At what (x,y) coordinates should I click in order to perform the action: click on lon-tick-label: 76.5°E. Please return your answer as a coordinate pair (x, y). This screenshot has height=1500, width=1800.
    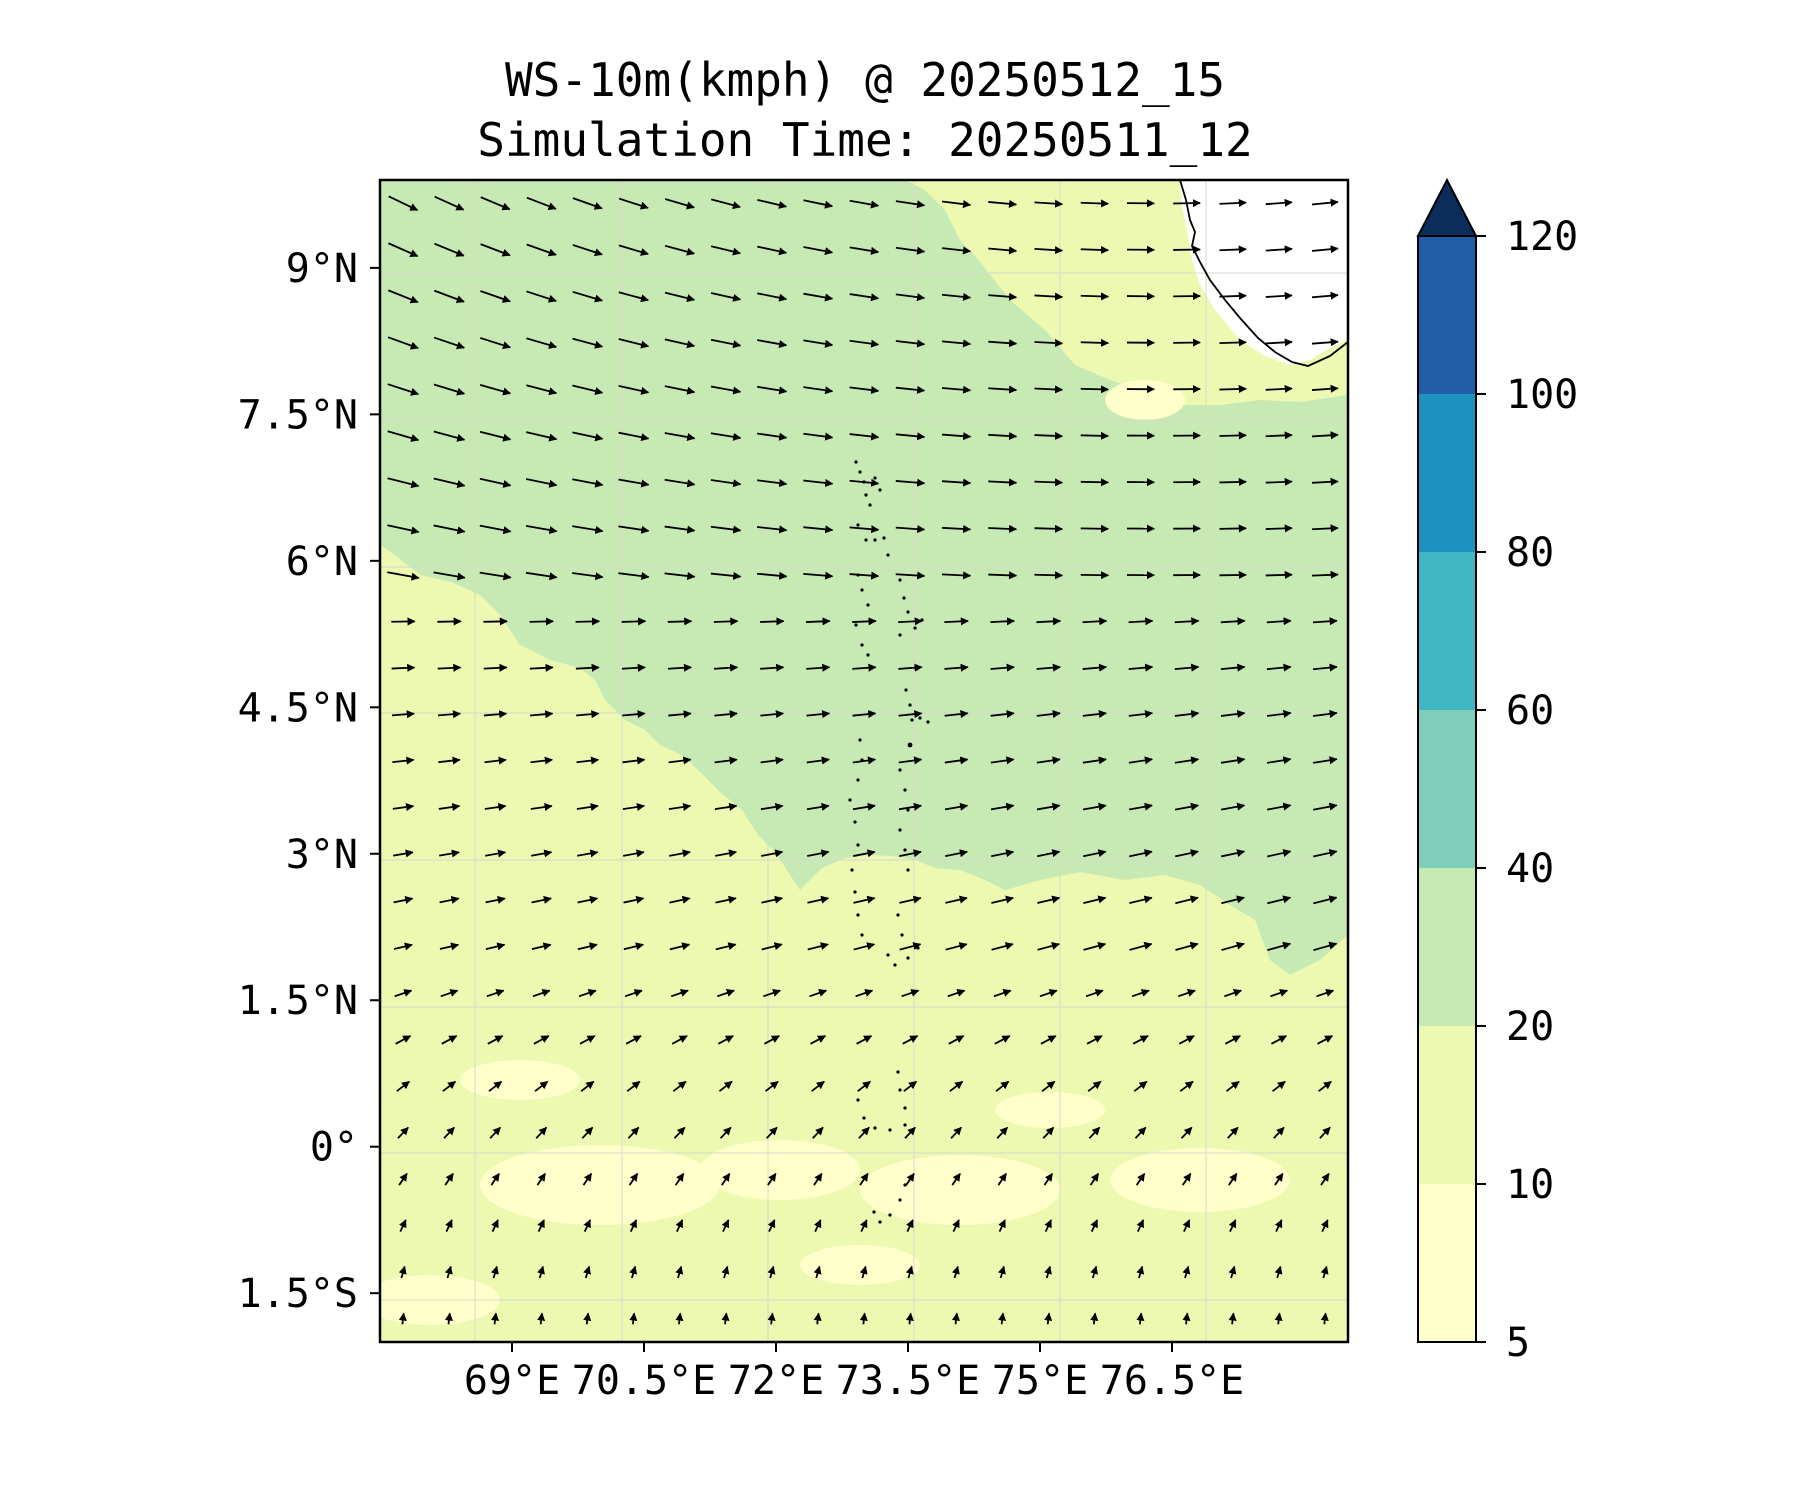
    Looking at the image, I should click on (1172, 1381).